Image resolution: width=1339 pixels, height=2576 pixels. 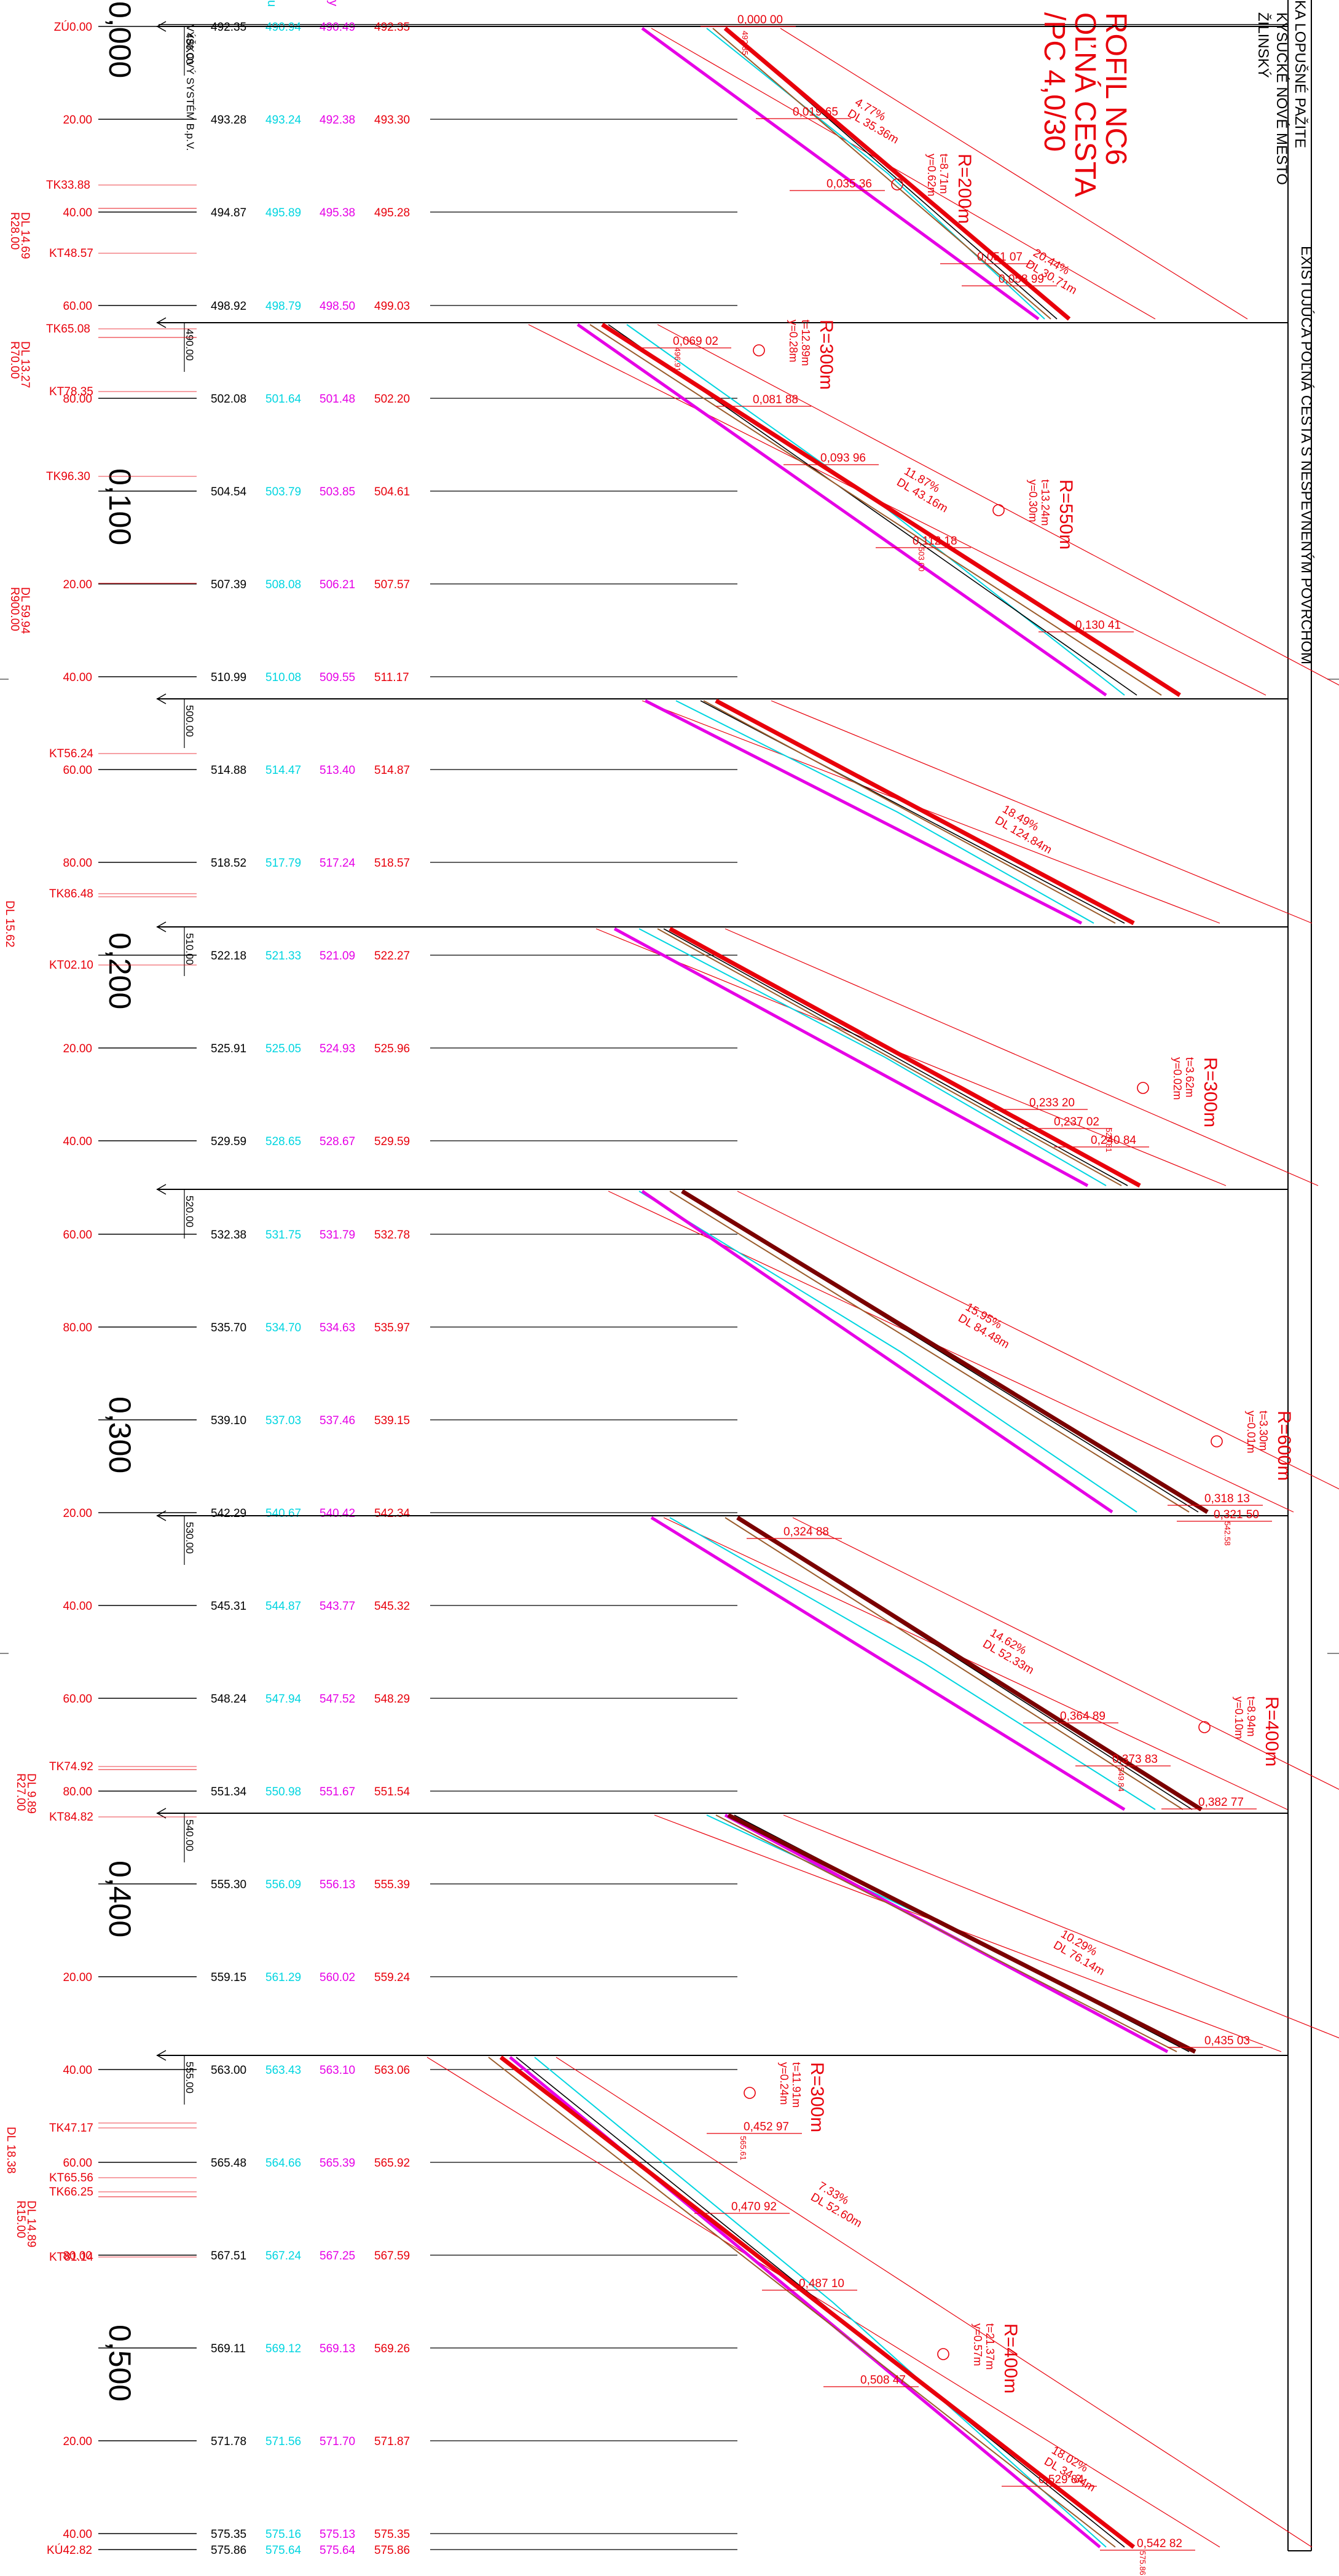 What do you see at coordinates (1062, 2479) in the screenshot?
I see `chainage-label: 0,529 84` at bounding box center [1062, 2479].